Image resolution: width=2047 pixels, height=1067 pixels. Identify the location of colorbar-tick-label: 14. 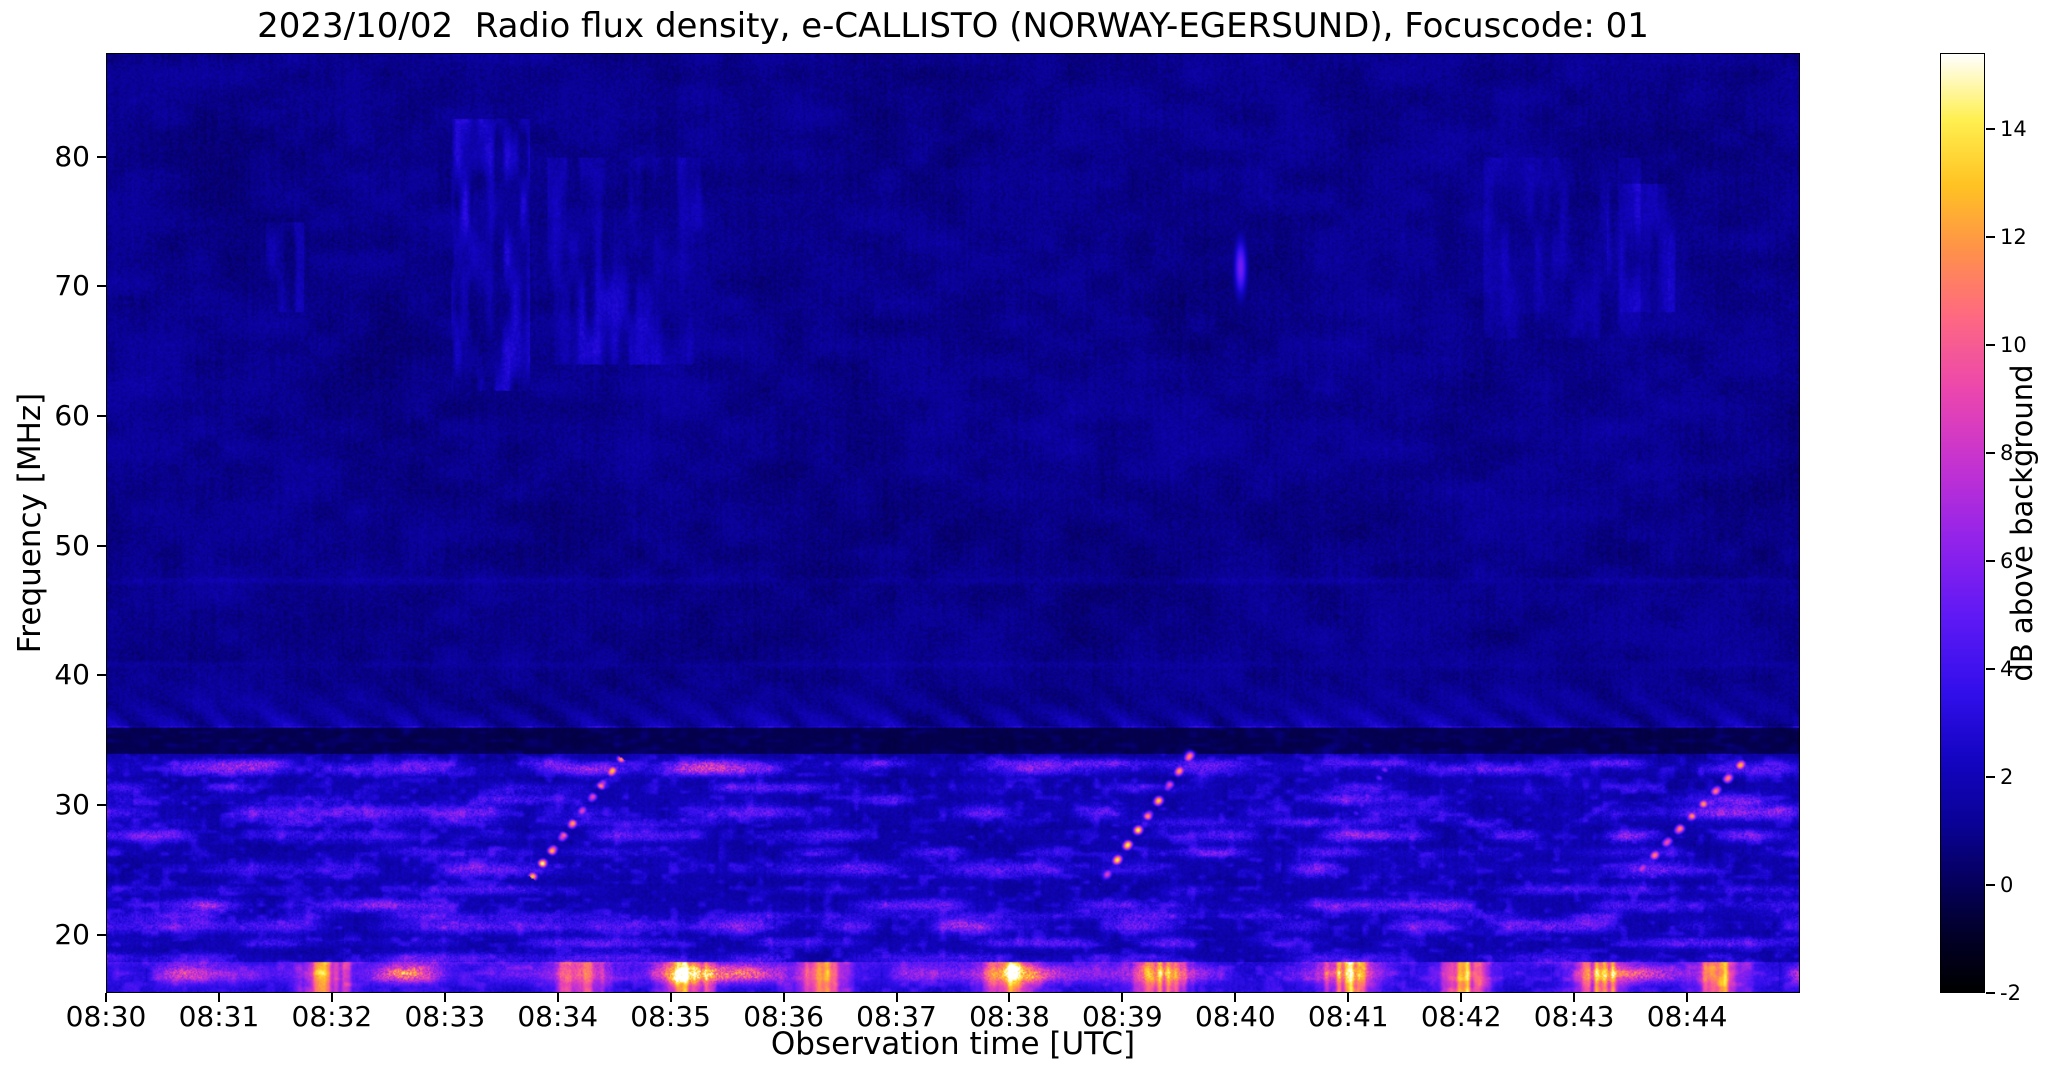
(2013, 128).